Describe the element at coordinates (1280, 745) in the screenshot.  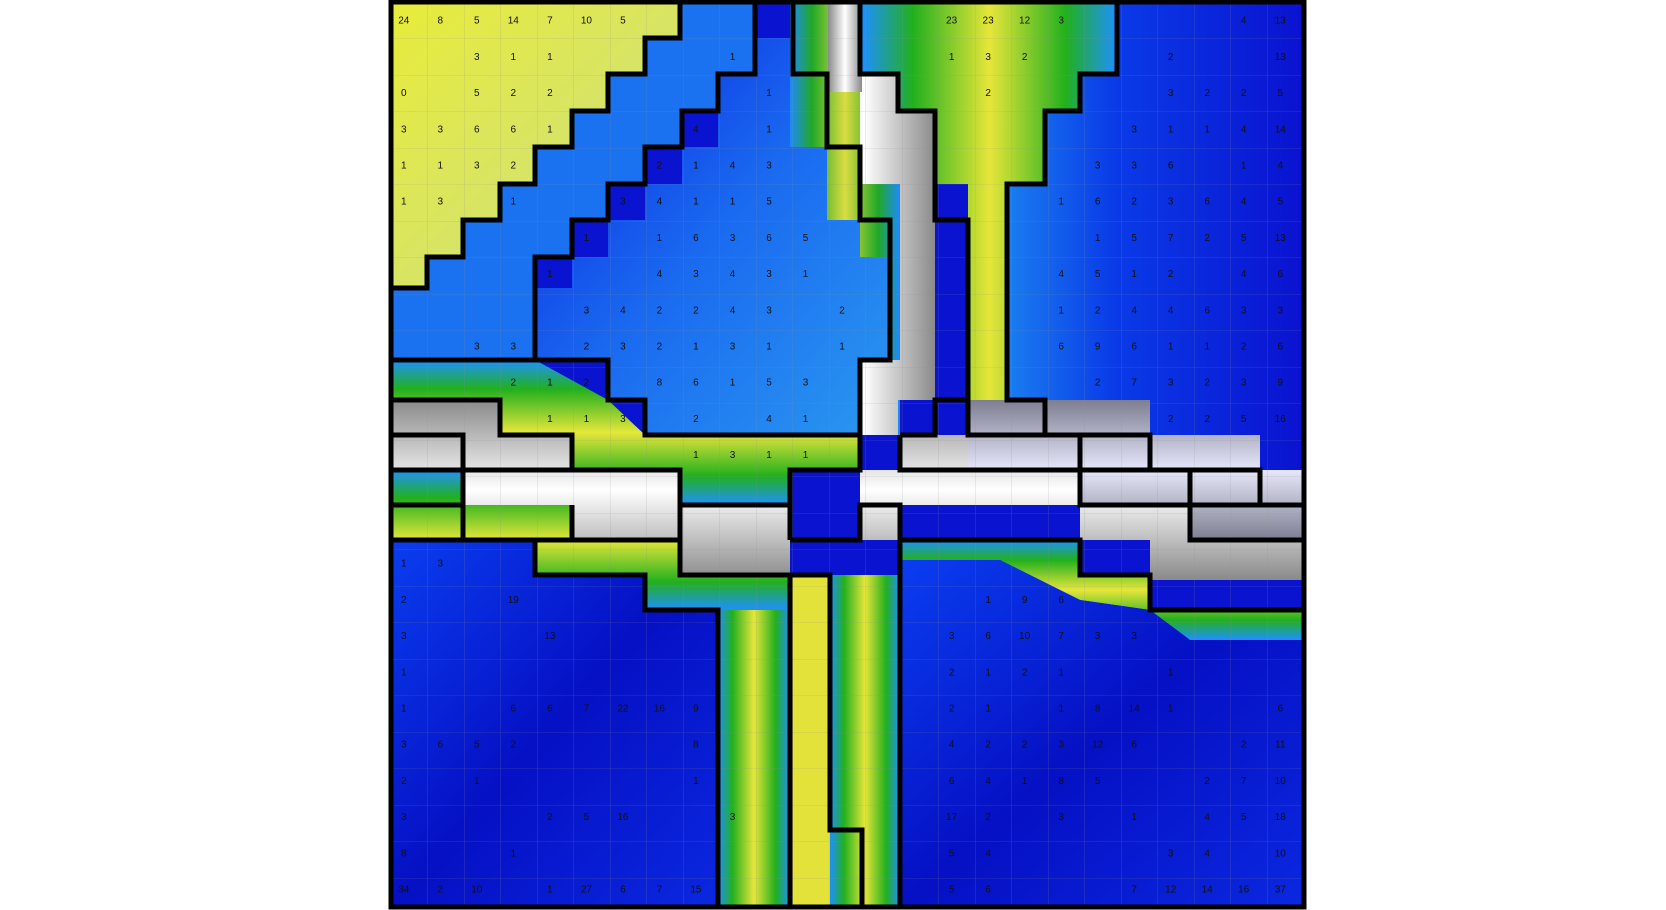
I see `cell-count-label: 11` at that location.